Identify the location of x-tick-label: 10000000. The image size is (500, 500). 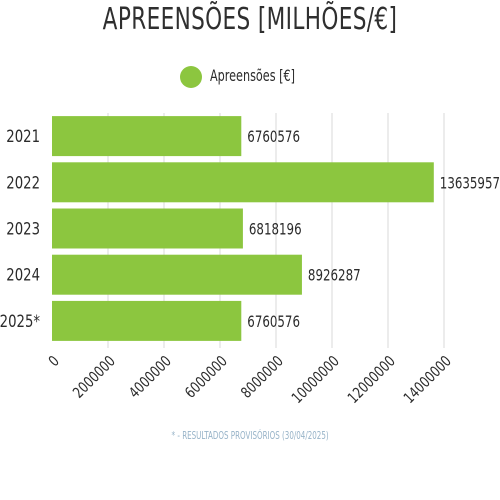
(316, 380).